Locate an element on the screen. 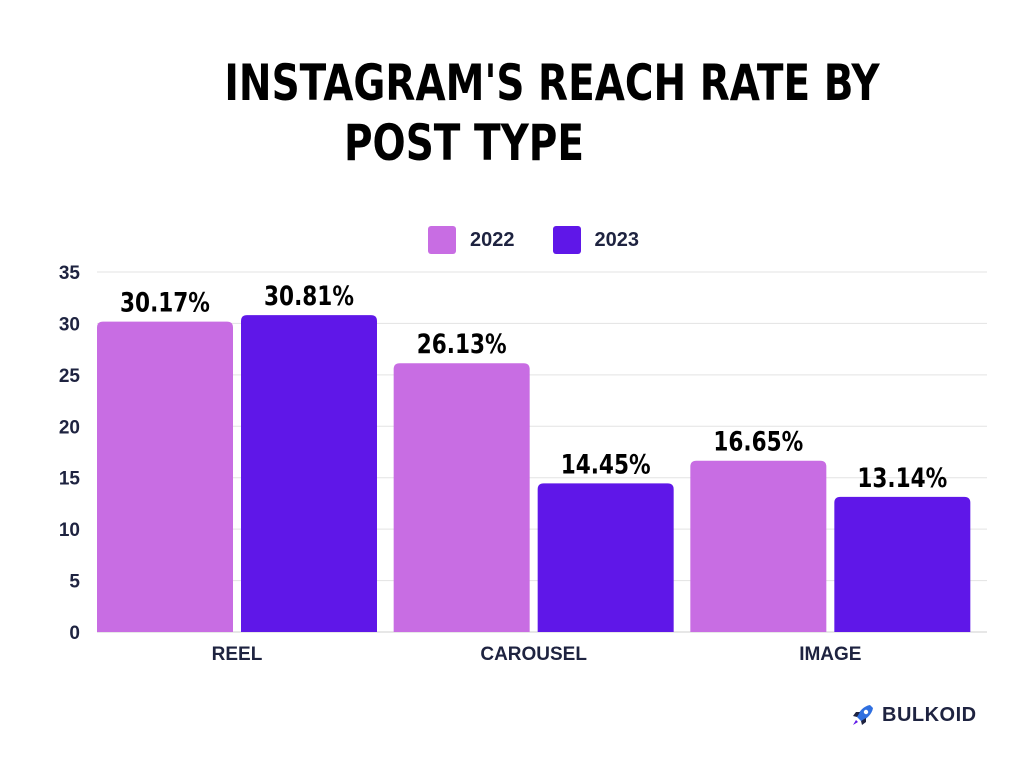  brand-name: BULKOID is located at coordinates (929, 714).